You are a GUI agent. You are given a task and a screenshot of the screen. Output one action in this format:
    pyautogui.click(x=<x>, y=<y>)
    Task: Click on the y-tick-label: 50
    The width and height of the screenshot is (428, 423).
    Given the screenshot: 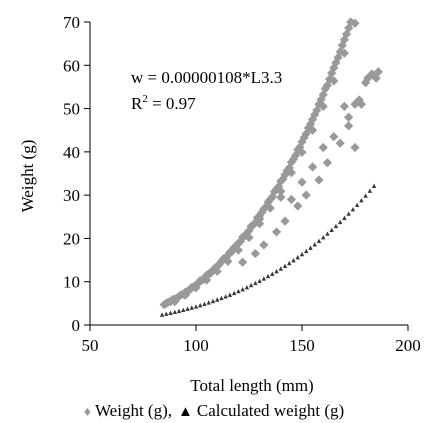 What is the action you would take?
    pyautogui.click(x=71, y=109)
    